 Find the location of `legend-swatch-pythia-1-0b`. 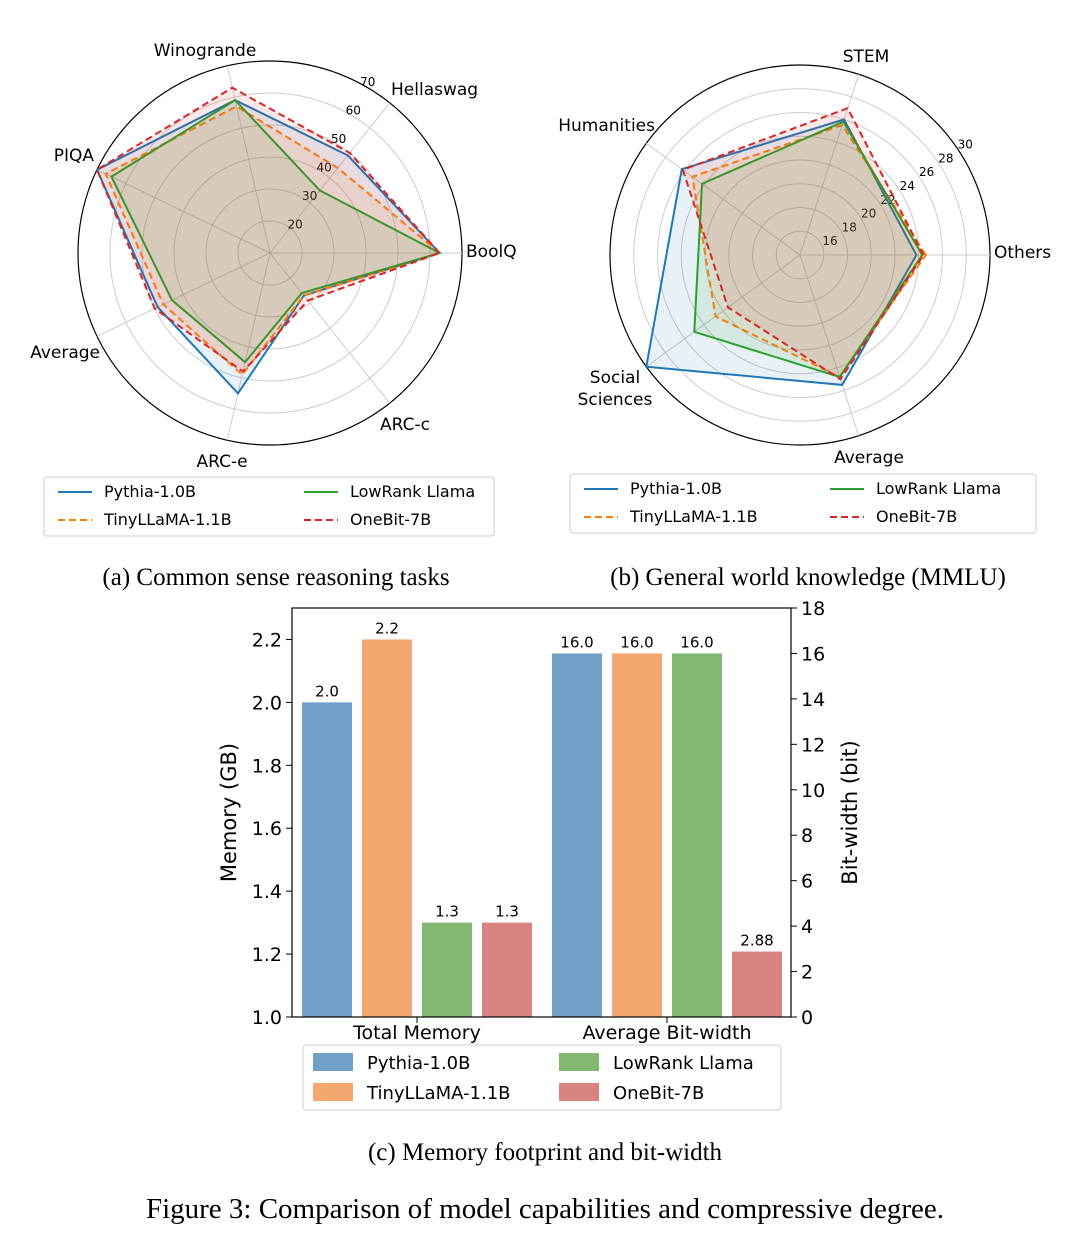

legend-swatch-pythia-1-0b is located at coordinates (333, 1062).